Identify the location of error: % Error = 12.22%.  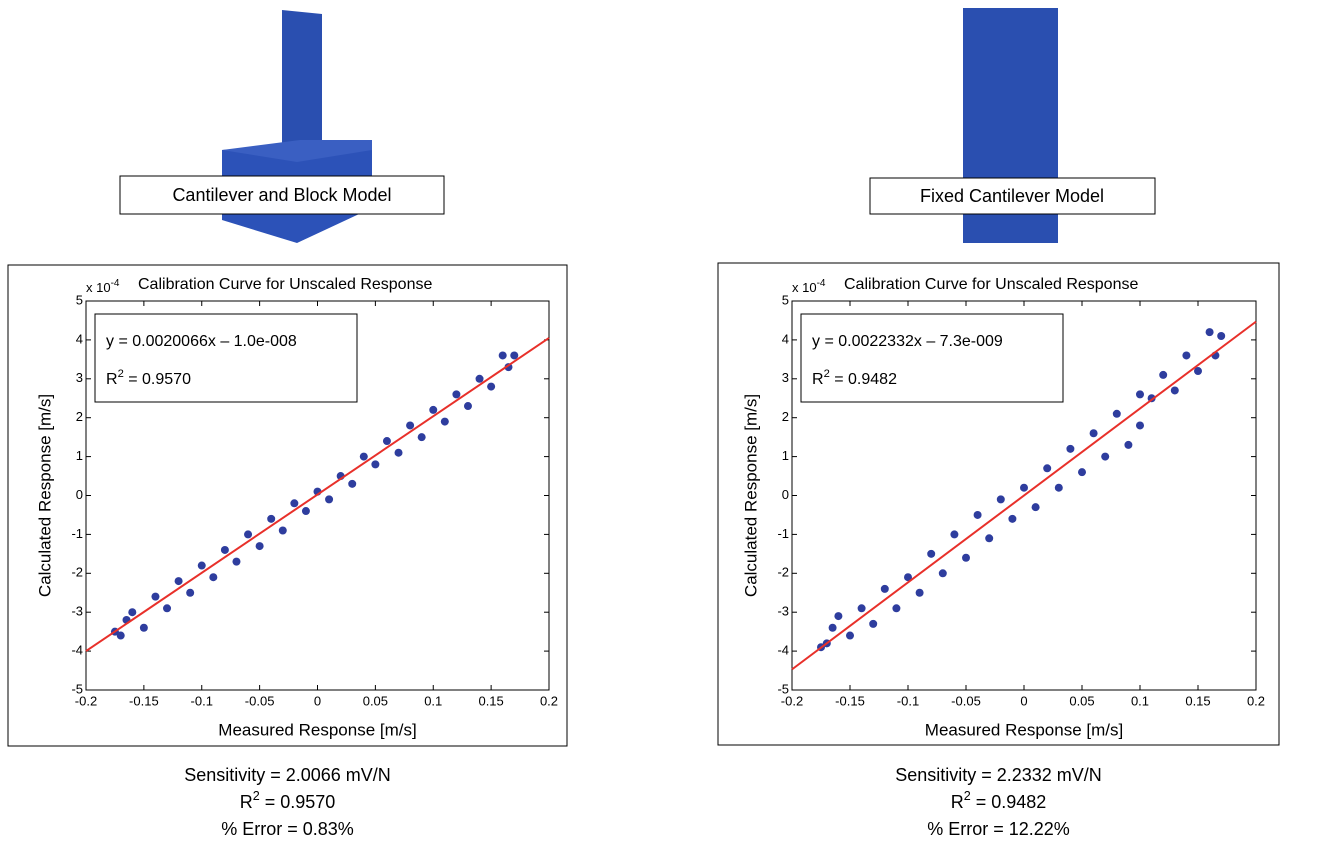
(998, 829).